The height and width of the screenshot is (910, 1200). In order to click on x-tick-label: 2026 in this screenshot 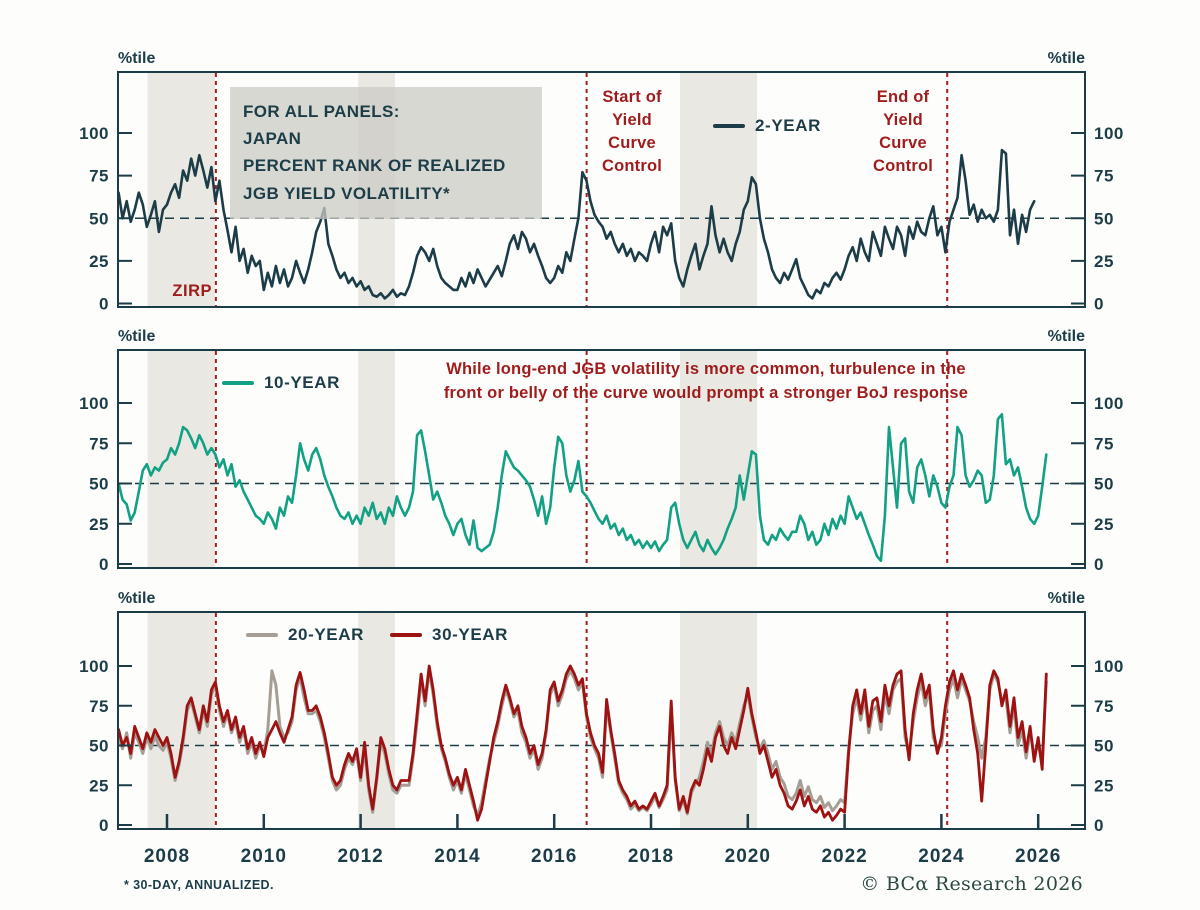, I will do `click(1038, 856)`.